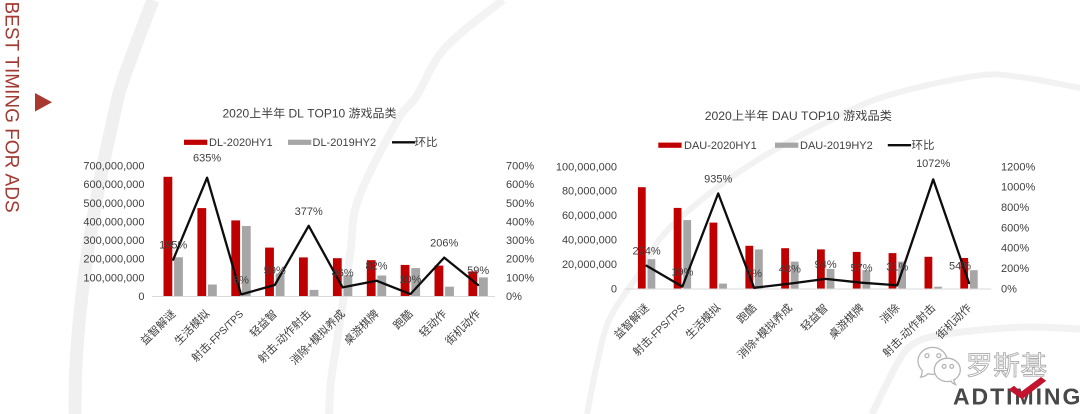 The width and height of the screenshot is (1080, 414). I want to click on svg-text: 500%, so click(520, 204).